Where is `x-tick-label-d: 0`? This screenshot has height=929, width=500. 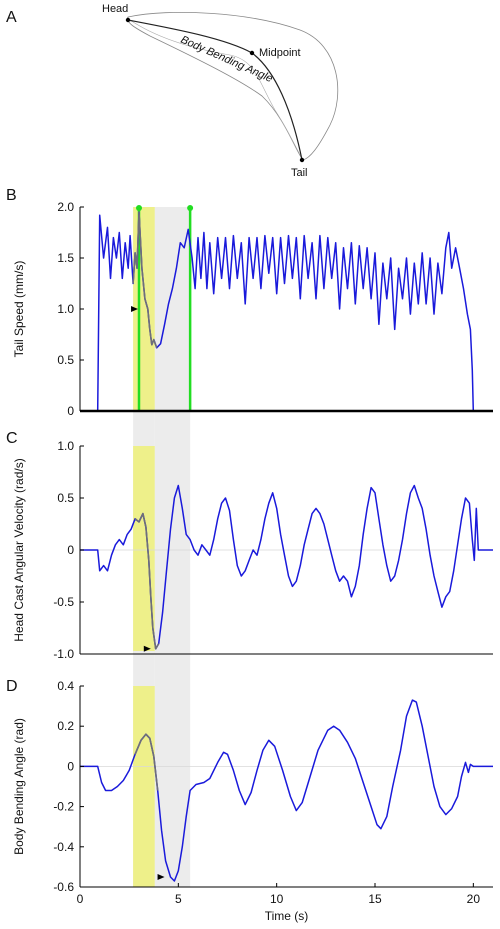
x-tick-label-d: 0 is located at coordinates (80, 899).